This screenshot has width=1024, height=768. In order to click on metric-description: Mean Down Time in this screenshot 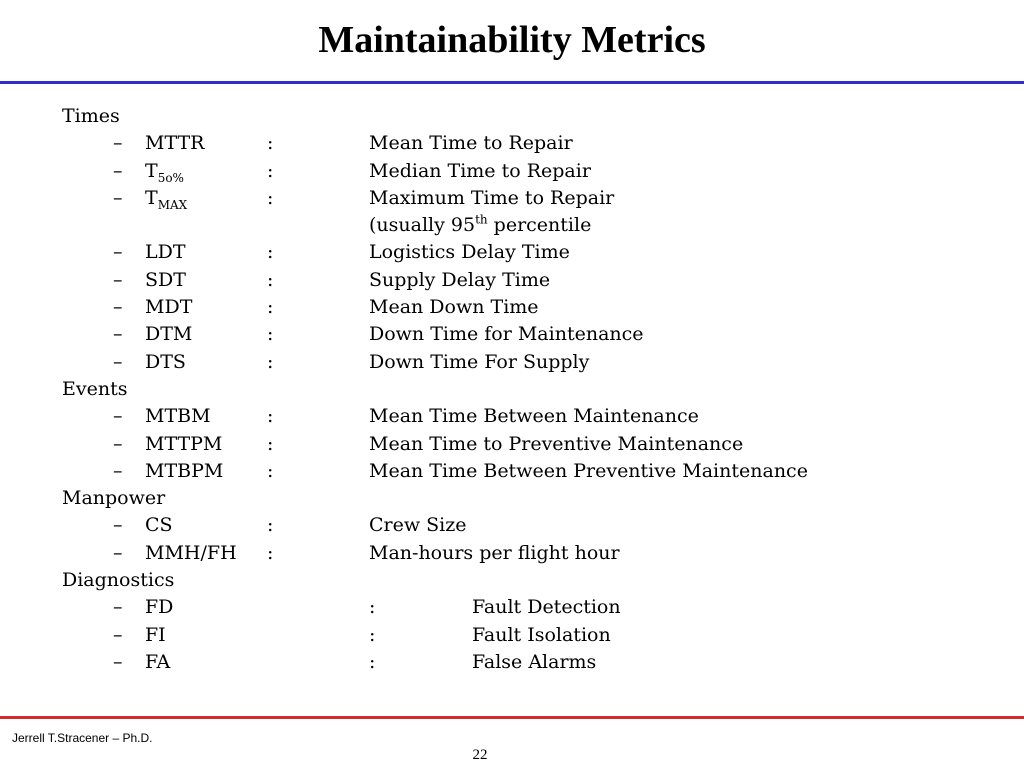, I will do `click(454, 307)`.